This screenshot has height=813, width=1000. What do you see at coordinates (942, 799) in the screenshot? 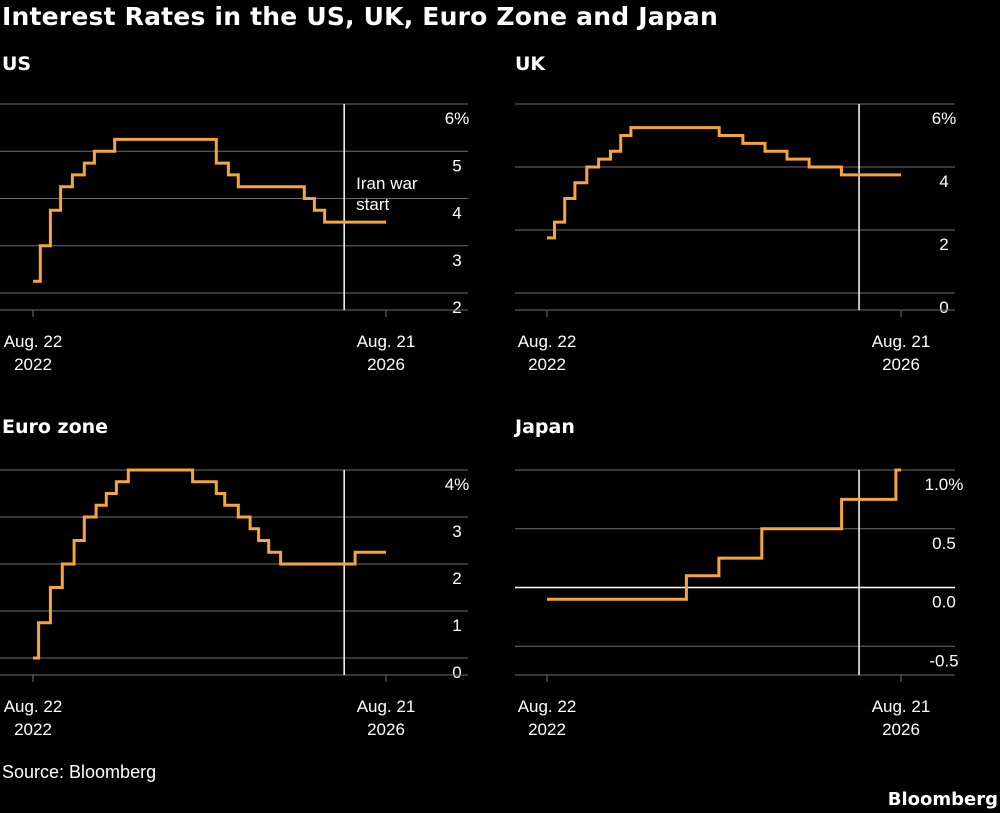
I see `brand-logo: Bloomberg` at bounding box center [942, 799].